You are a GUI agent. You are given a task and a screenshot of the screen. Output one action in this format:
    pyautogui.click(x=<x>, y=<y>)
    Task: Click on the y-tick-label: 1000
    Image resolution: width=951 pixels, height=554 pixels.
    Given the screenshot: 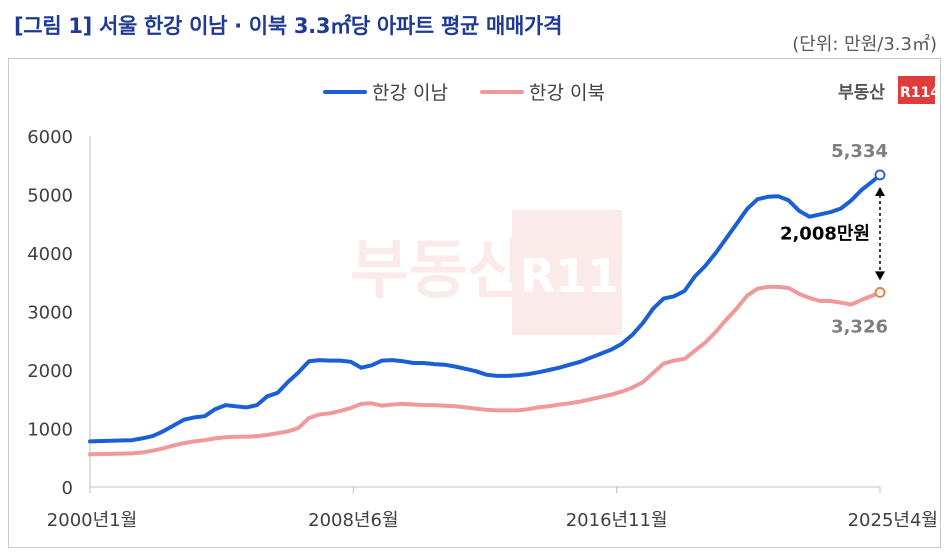 What is the action you would take?
    pyautogui.click(x=50, y=430)
    